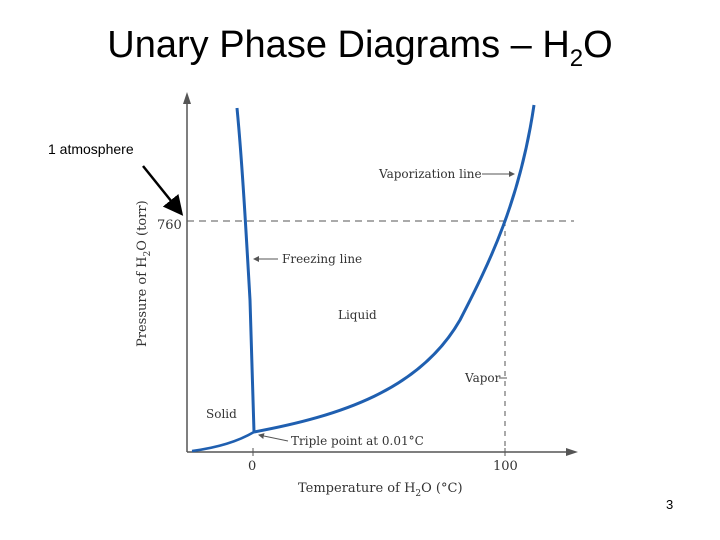 This screenshot has height=540, width=720. What do you see at coordinates (572, 452) in the screenshot?
I see `x-axis-arrow` at bounding box center [572, 452].